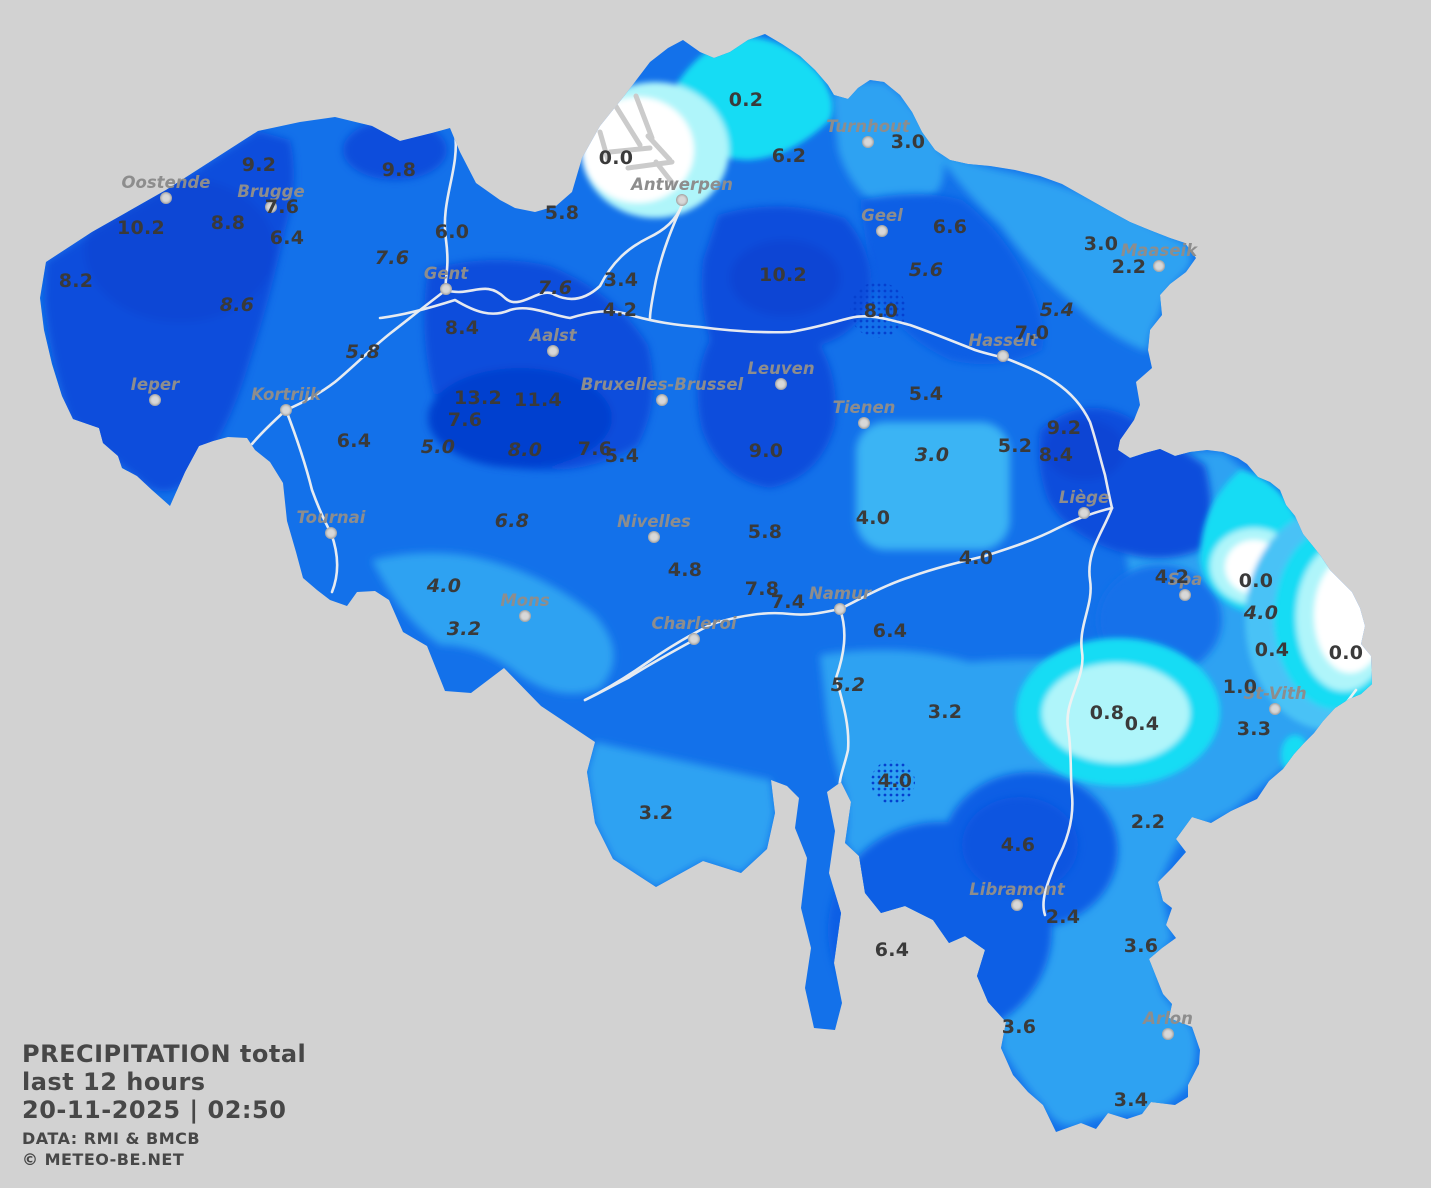 This screenshot has height=1188, width=1431. Describe the element at coordinates (114, 1082) in the screenshot. I see `map-subtitle: last 12 hours` at that location.